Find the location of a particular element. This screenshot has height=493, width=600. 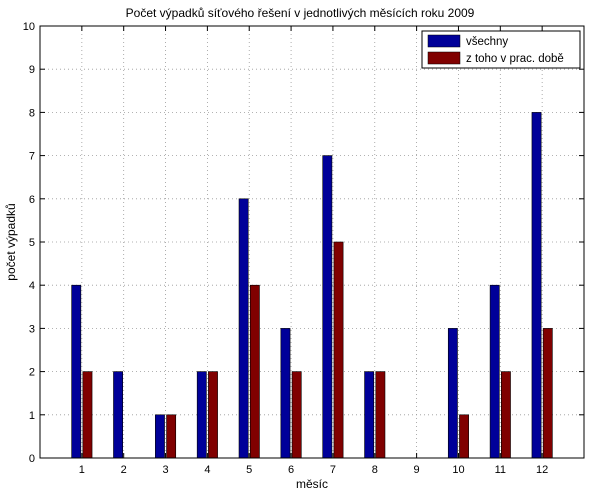

y-axis-label: počet výpadků is located at coordinates (11, 241).